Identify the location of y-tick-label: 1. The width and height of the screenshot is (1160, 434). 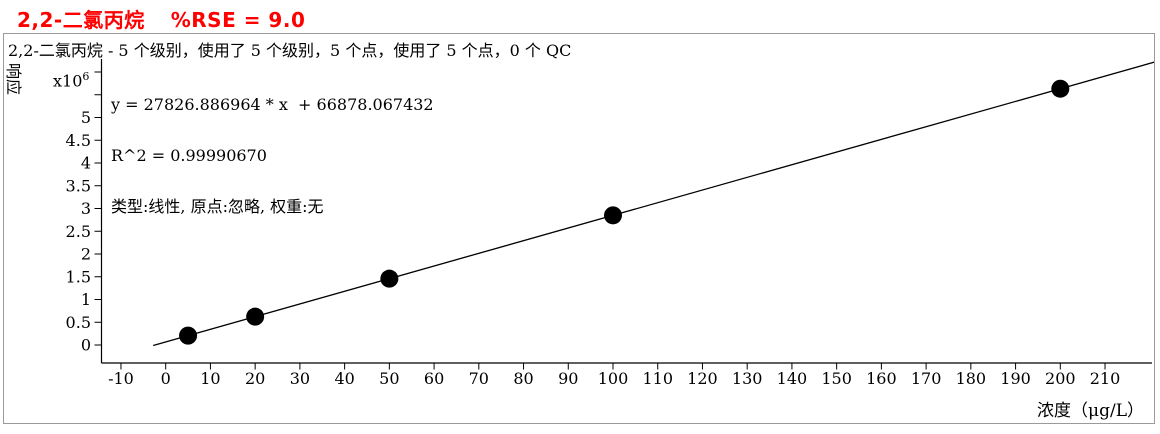
(86, 299).